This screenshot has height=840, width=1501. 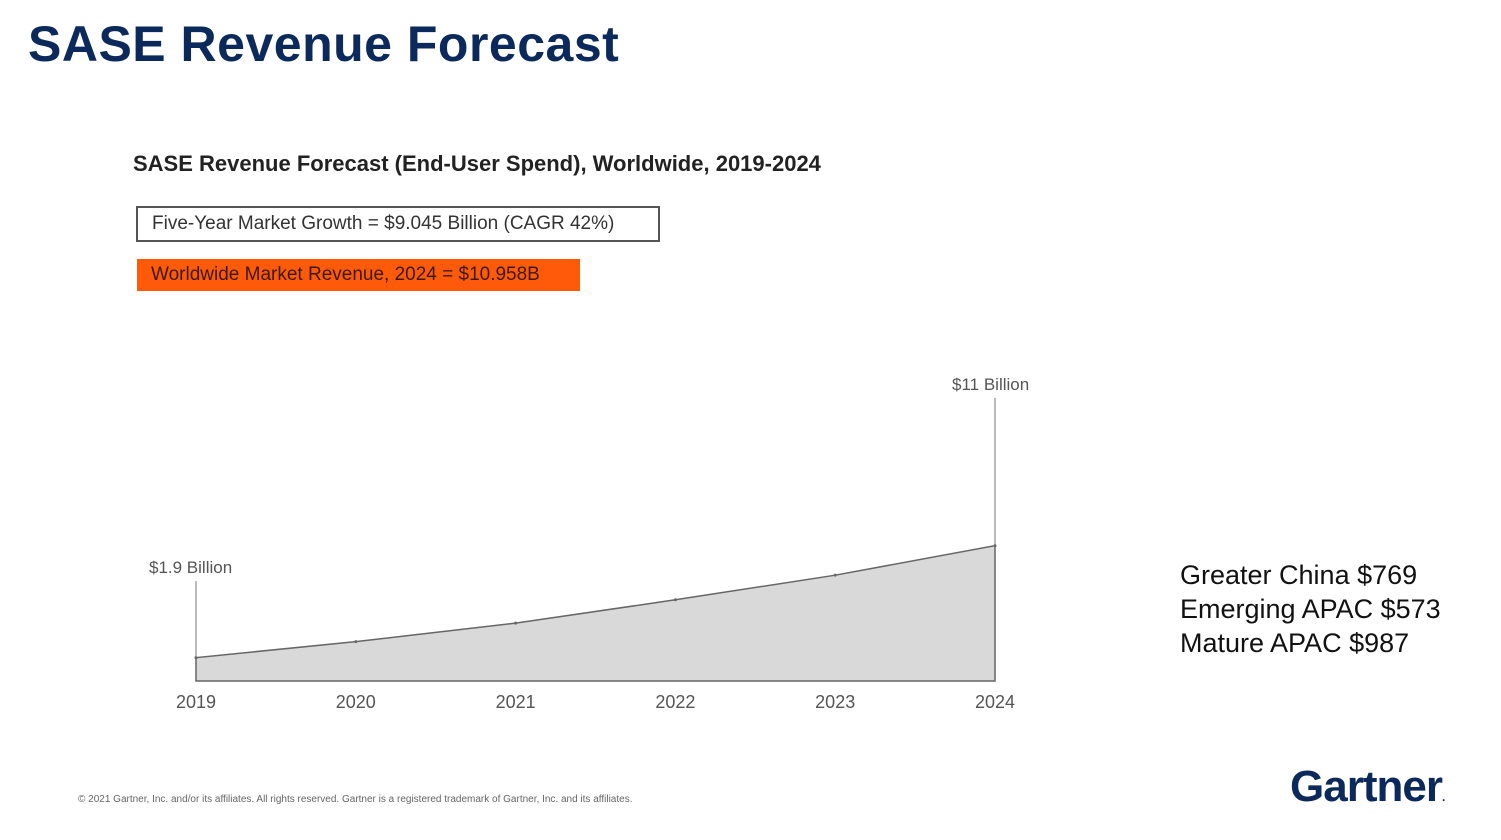 I want to click on x-tick-2024: 2024, so click(x=995, y=702).